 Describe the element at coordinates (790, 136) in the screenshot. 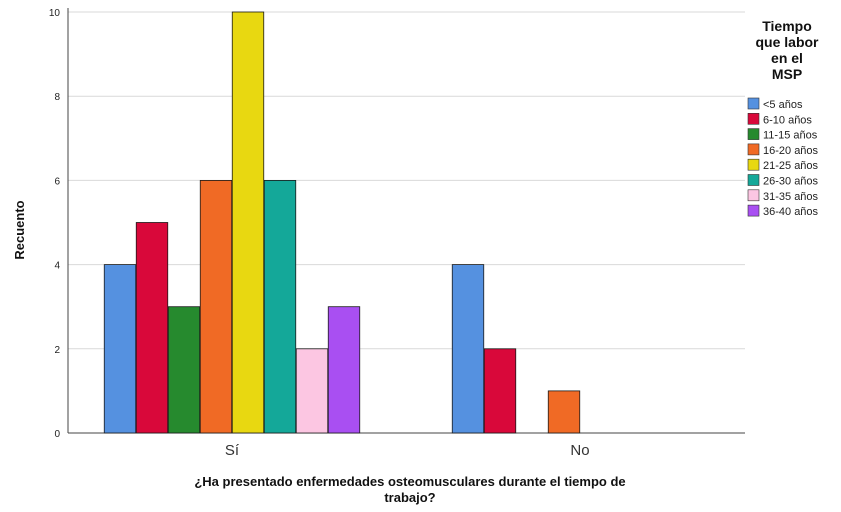

I see `legend-label: 11-15 años` at that location.